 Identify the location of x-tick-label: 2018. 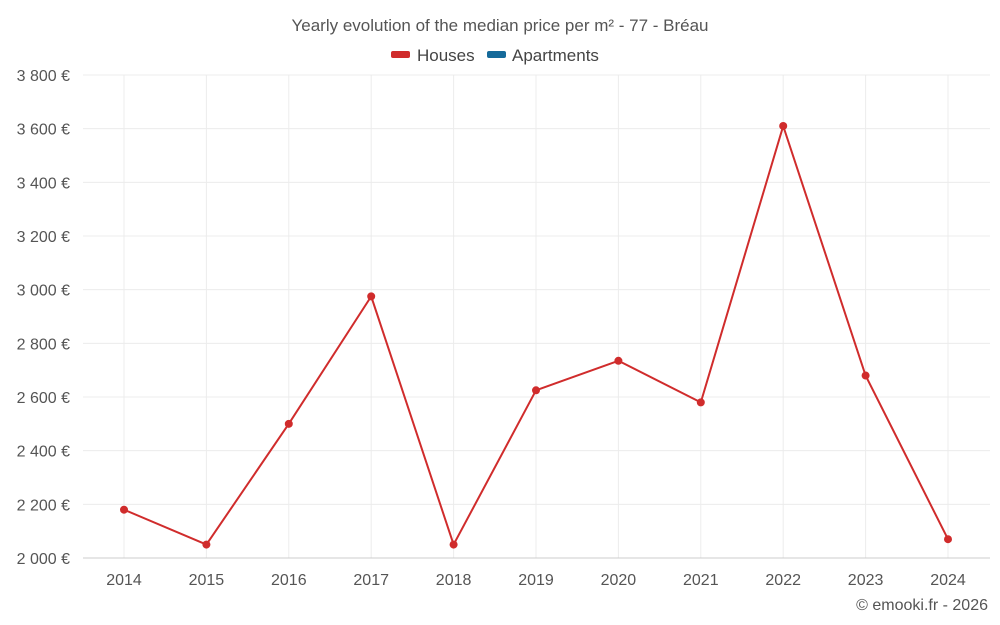
(454, 580).